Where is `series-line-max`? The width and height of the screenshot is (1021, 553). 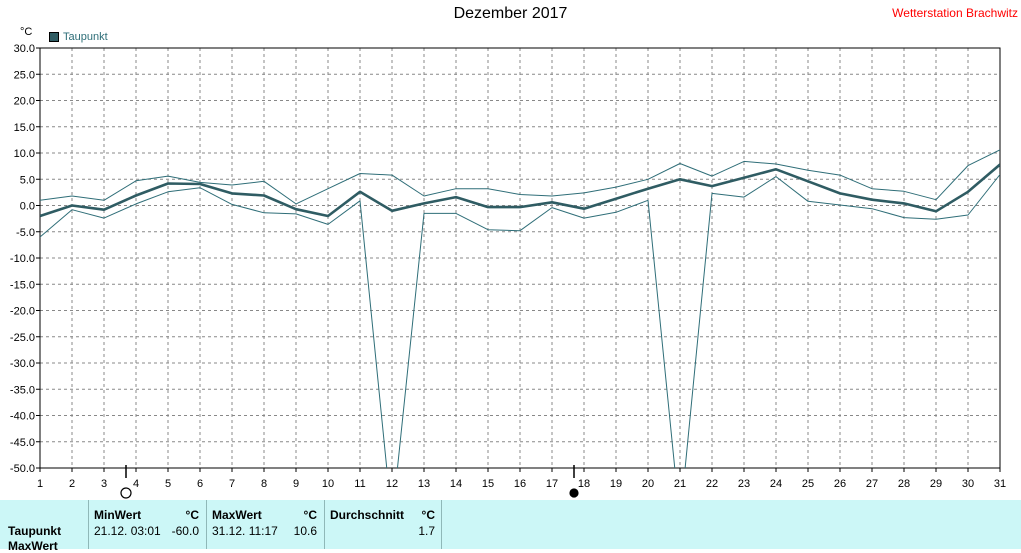
series-line-max is located at coordinates (520, 177).